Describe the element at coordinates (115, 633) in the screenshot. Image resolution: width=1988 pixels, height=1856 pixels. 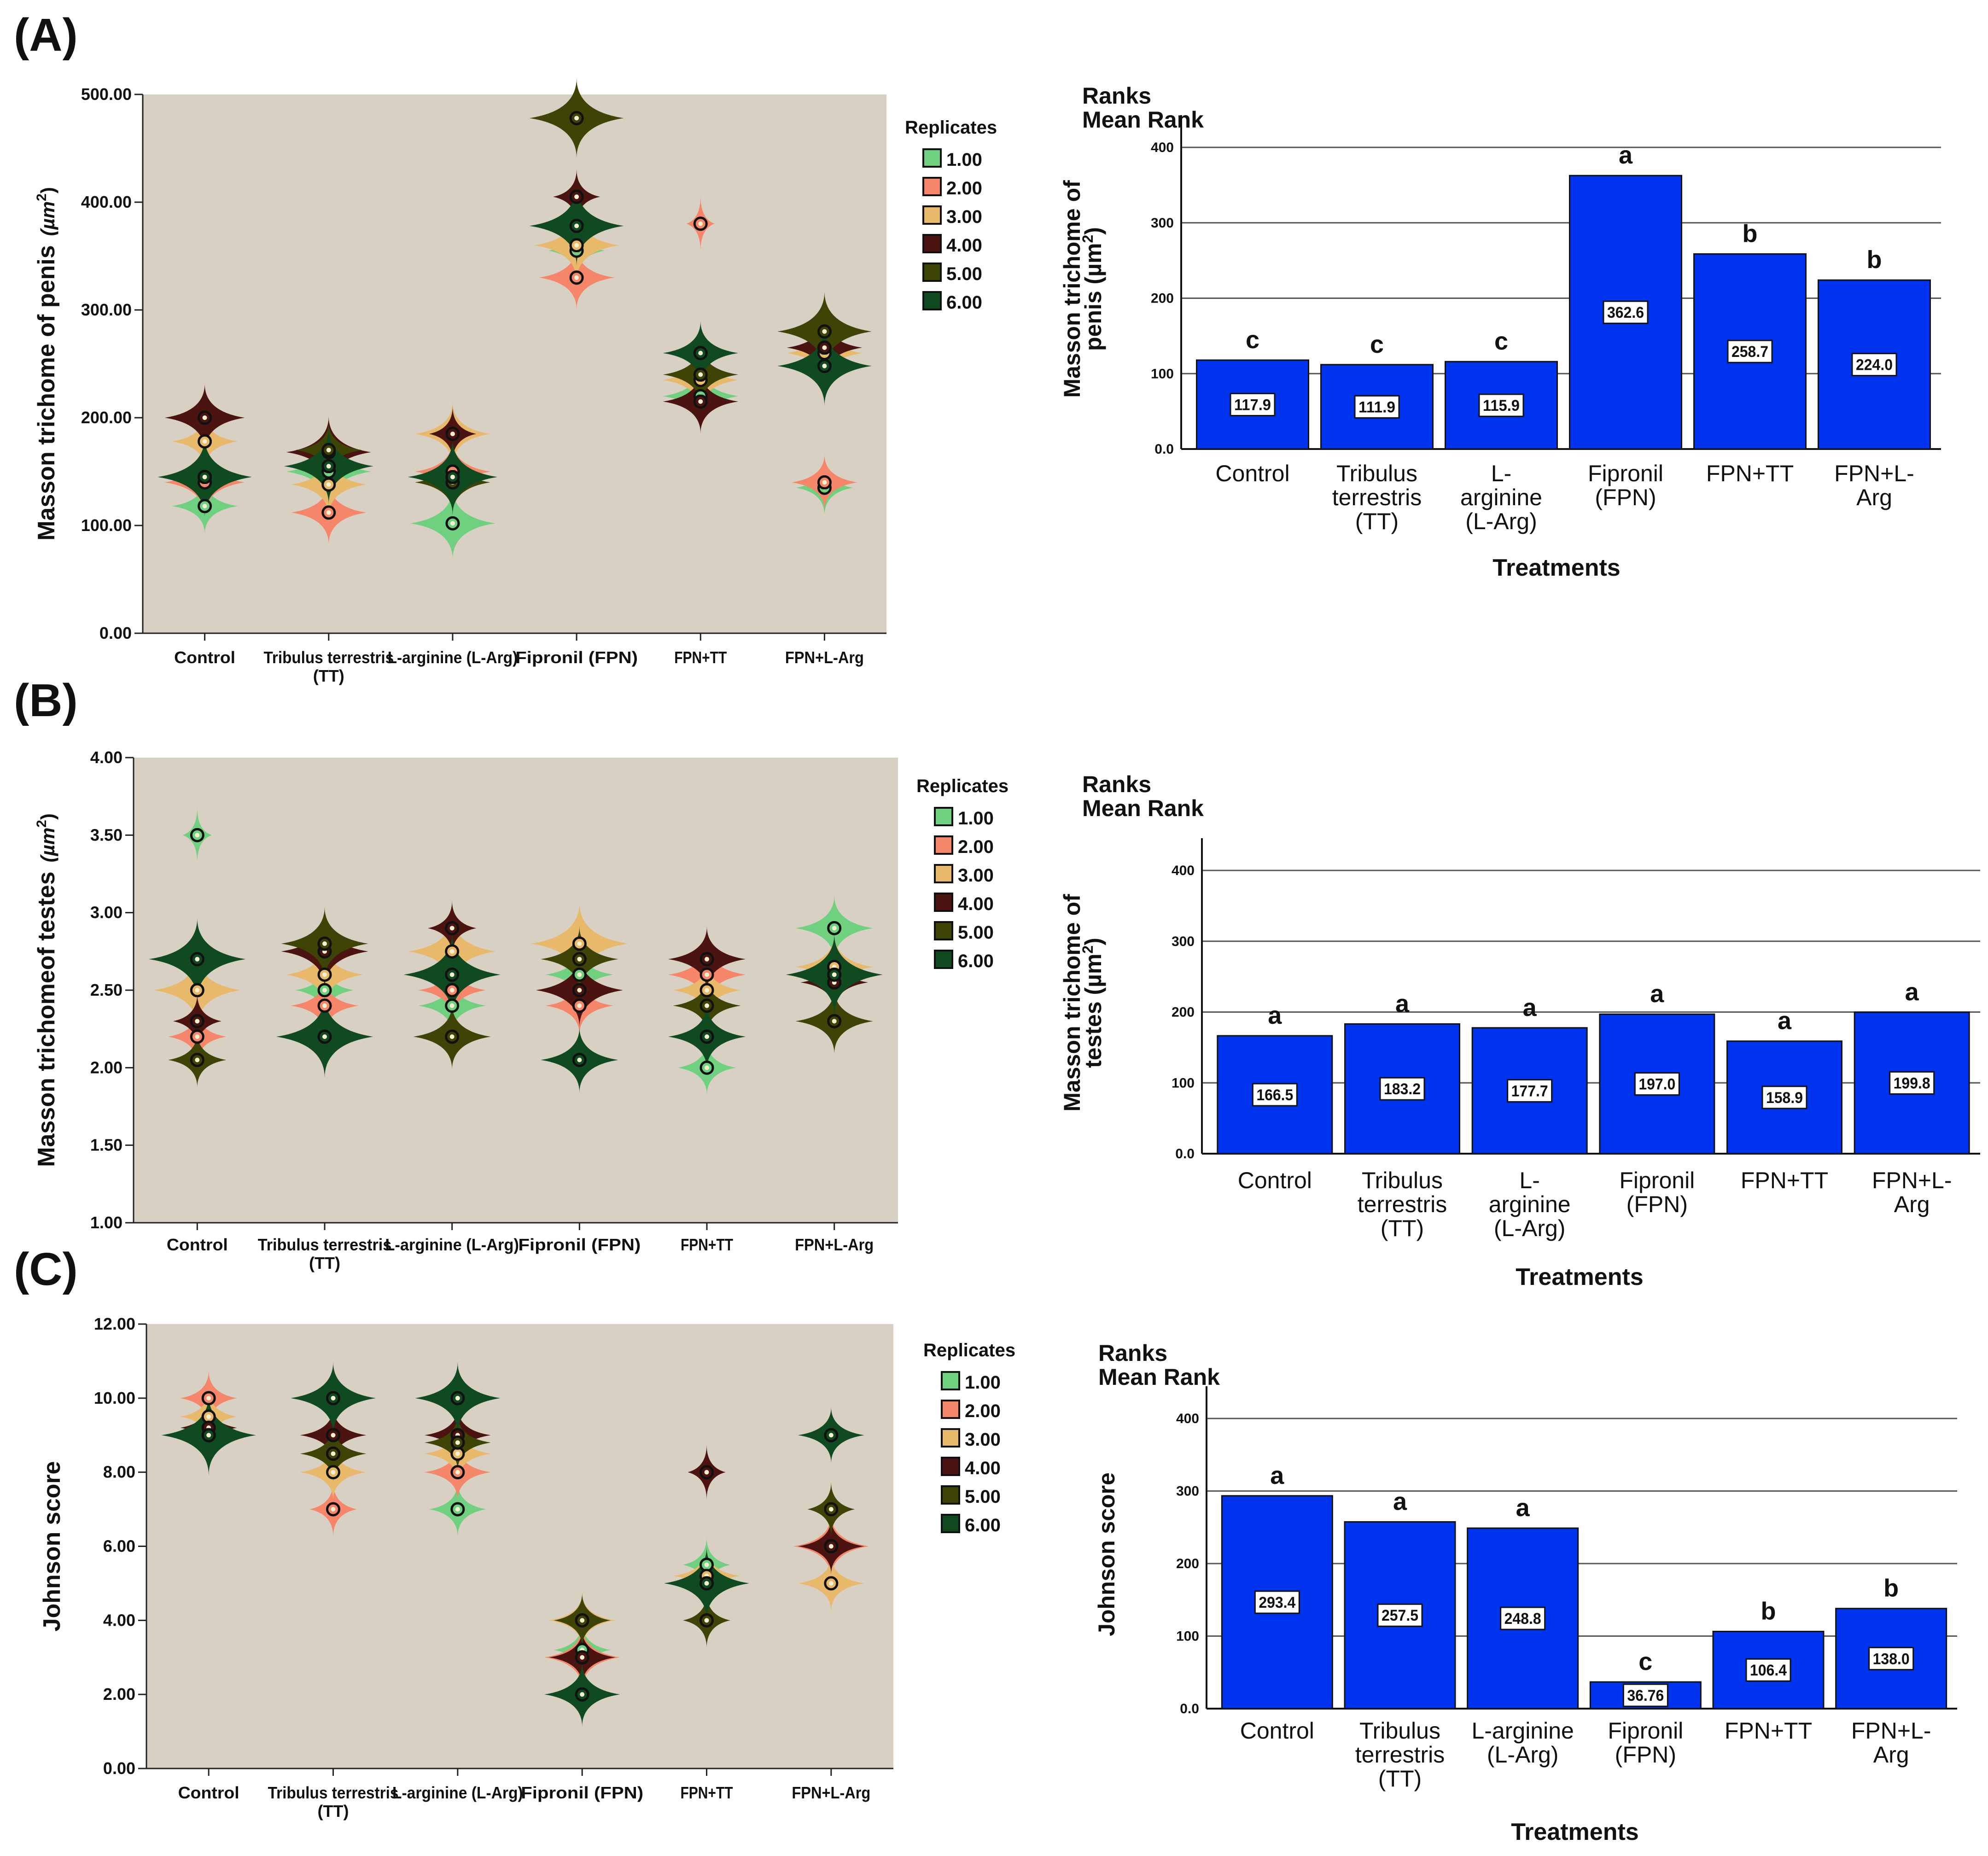
I see `y-tick-label: 0.00` at that location.